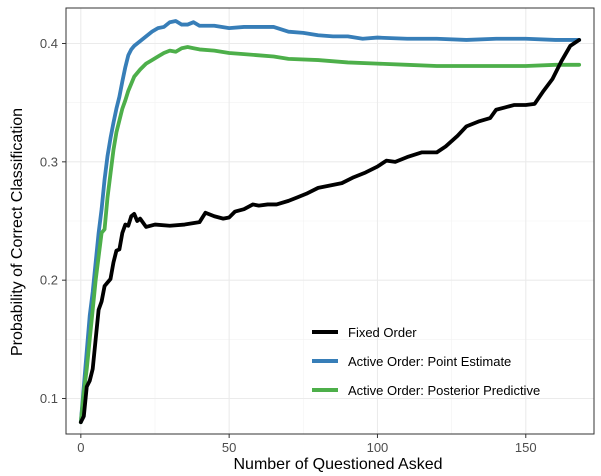  Describe the element at coordinates (80, 447) in the screenshot. I see `x-tick-label: 0` at that location.